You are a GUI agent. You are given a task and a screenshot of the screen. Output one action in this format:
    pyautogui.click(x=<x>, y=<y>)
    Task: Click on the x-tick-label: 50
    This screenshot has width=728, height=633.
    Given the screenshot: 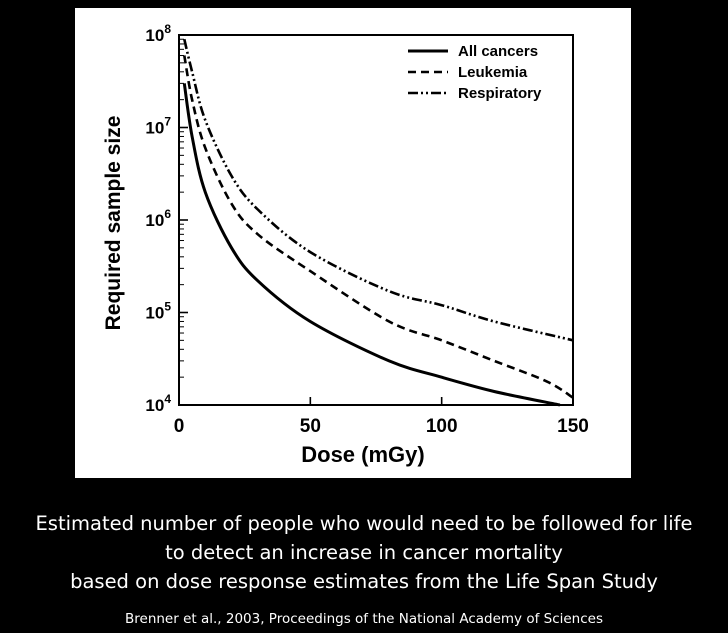 What is the action you would take?
    pyautogui.click(x=310, y=426)
    